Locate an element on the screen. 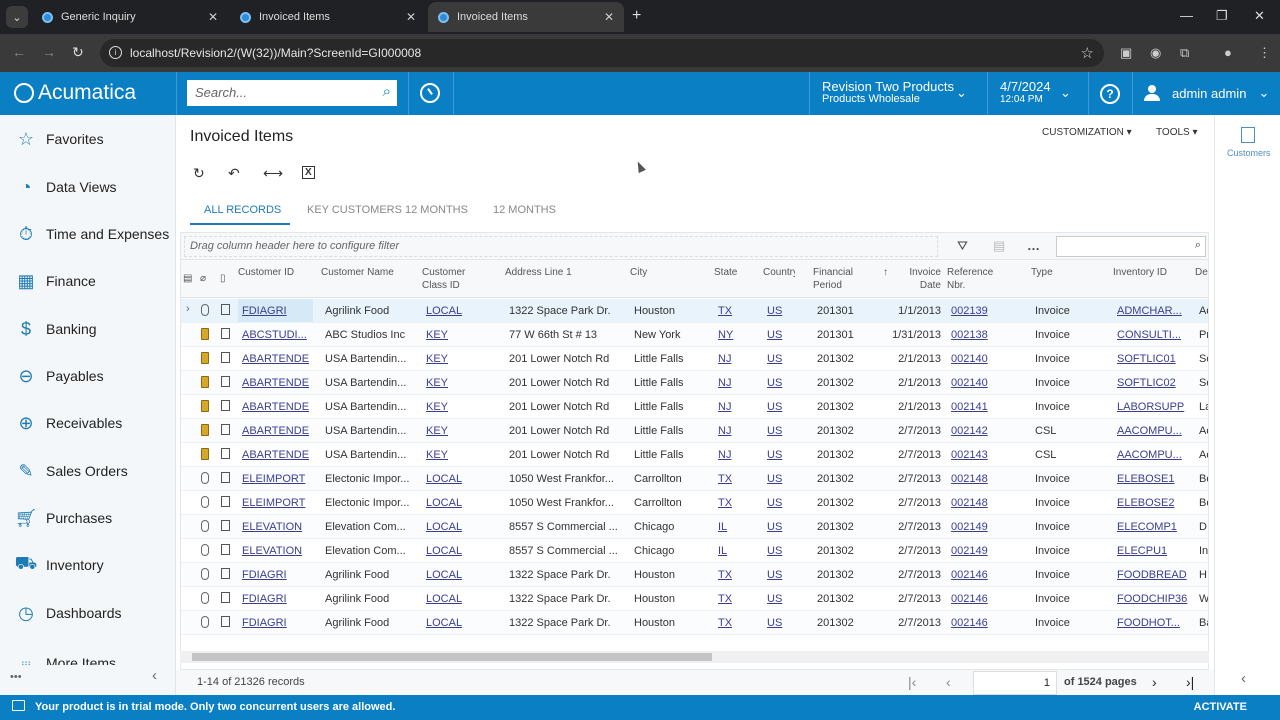  cell-customer-id: ELEVATION is located at coordinates (272, 551).